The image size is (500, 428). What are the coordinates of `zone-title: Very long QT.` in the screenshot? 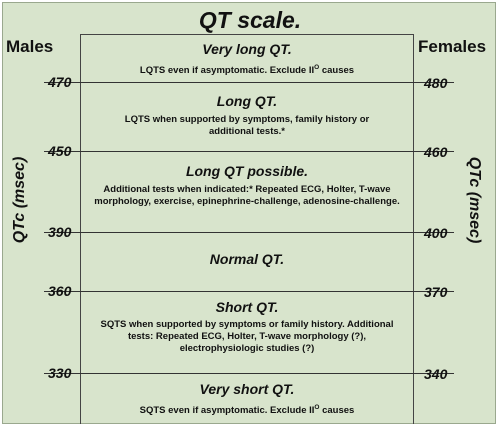 It's located at (247, 49).